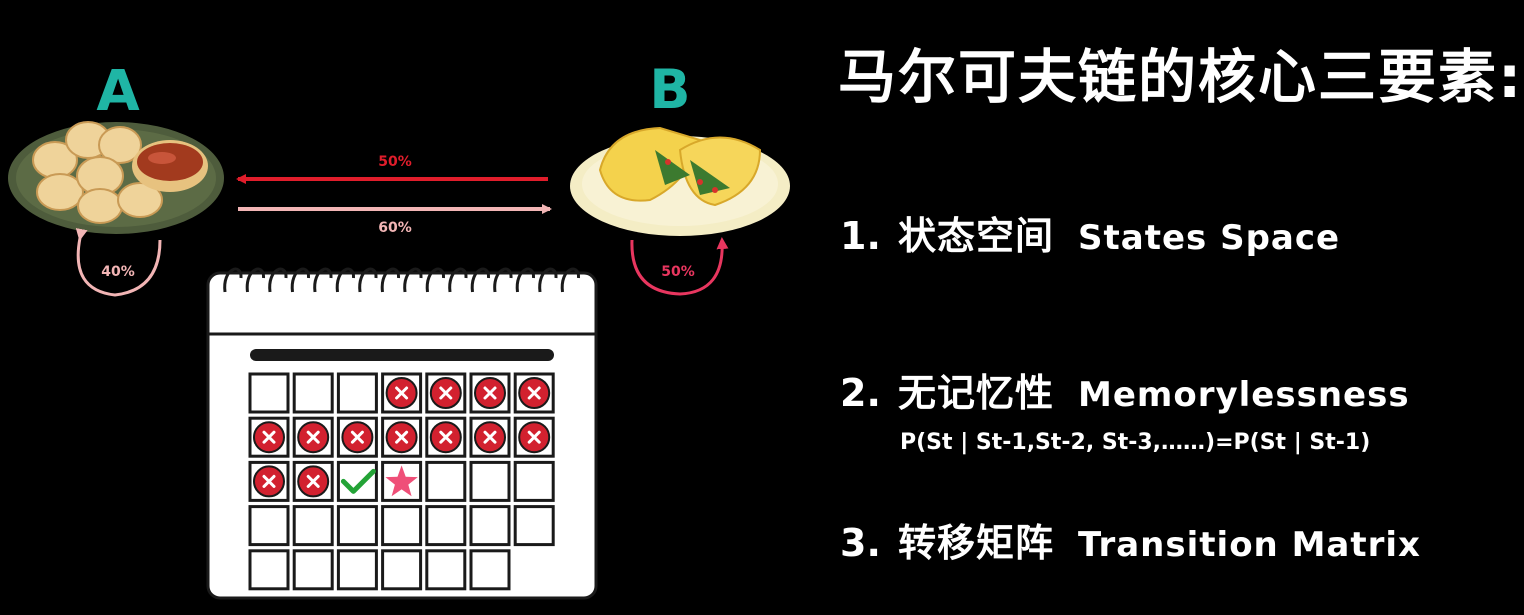 Image resolution: width=1524 pixels, height=615 pixels. I want to click on calendar-grid, so click(401, 481).